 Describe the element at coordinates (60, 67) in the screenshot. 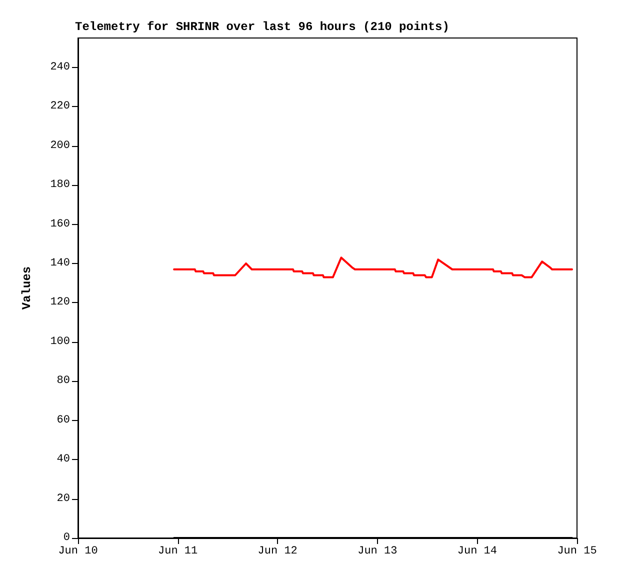

I see `y-tick-label: 240` at that location.